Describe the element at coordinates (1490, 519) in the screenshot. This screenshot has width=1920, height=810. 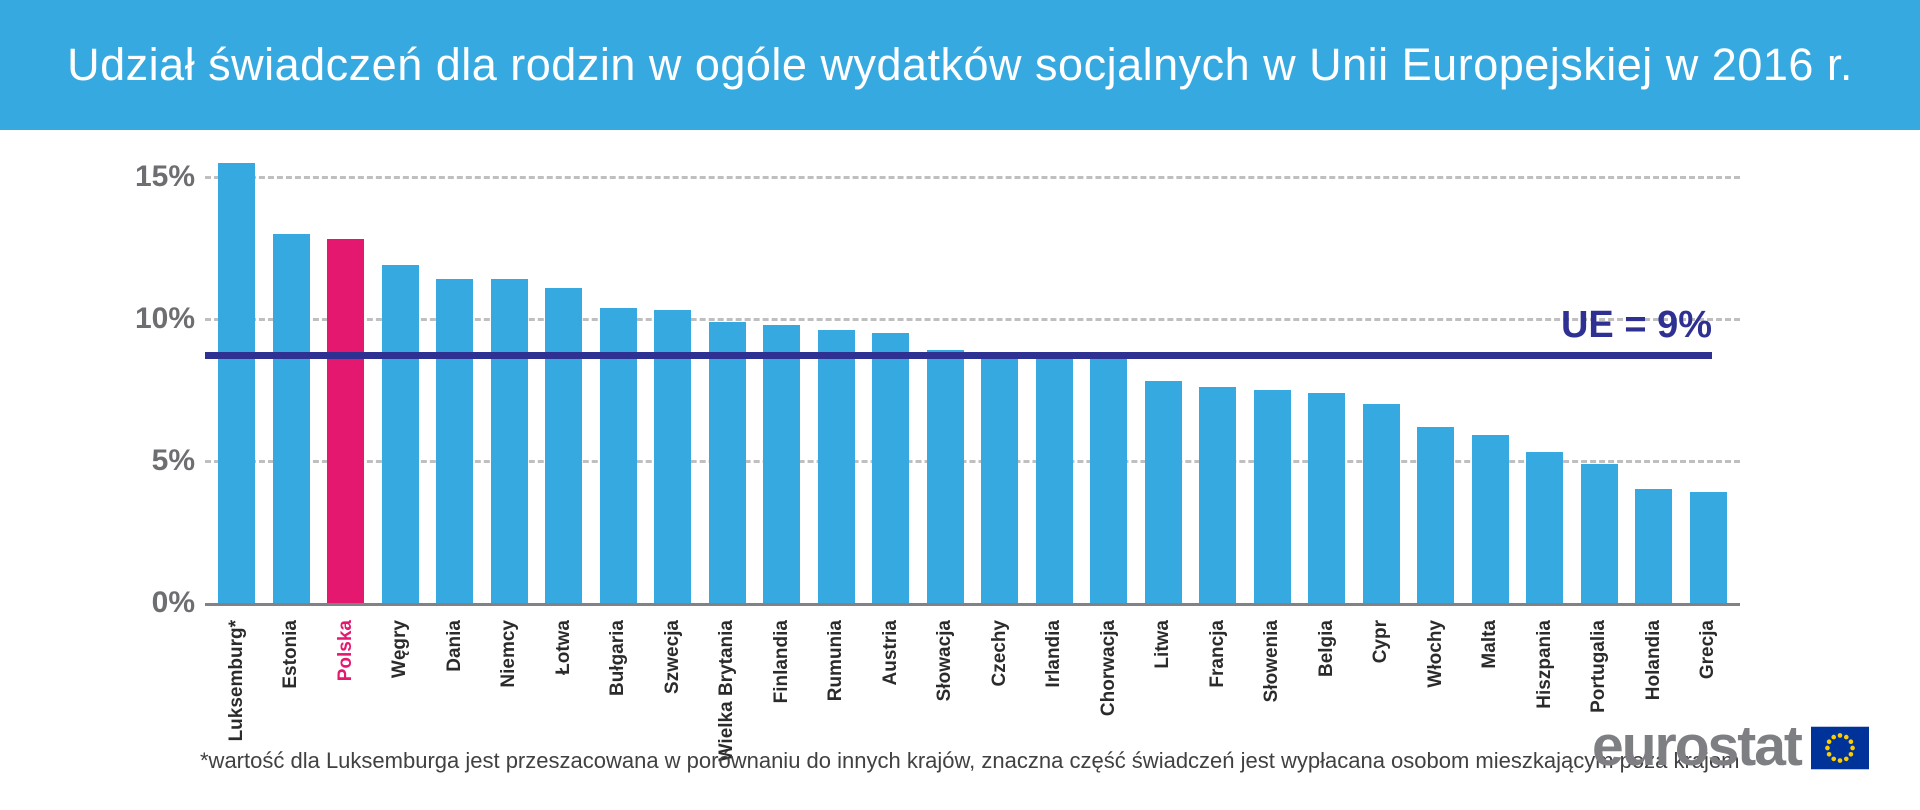
I see `bar-malta` at that location.